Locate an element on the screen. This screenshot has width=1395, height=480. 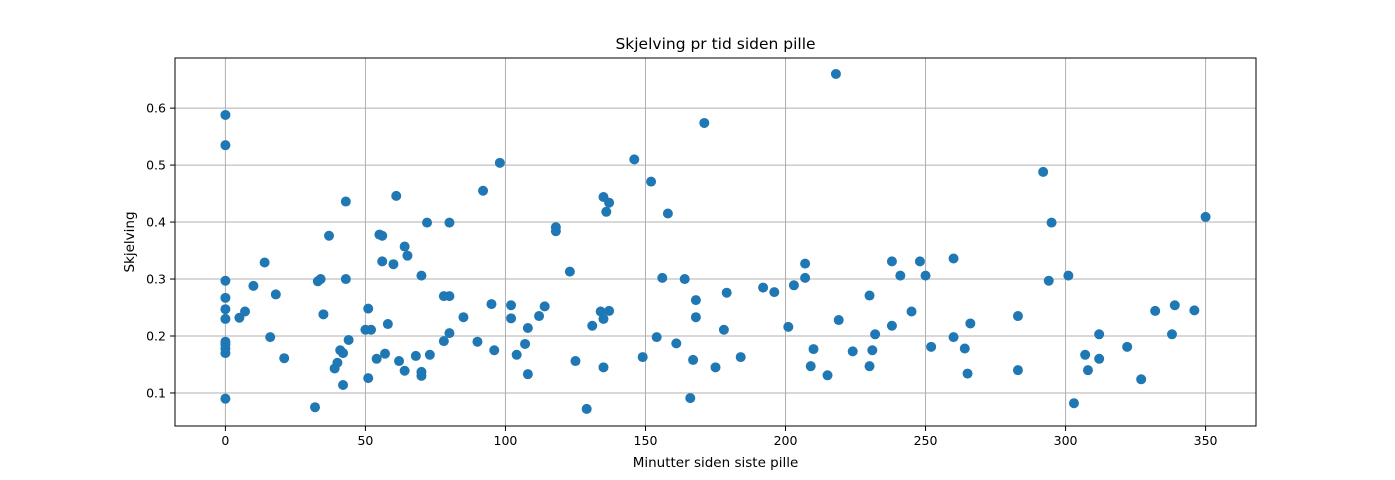
x-tick-label: 200 is located at coordinates (786, 440).